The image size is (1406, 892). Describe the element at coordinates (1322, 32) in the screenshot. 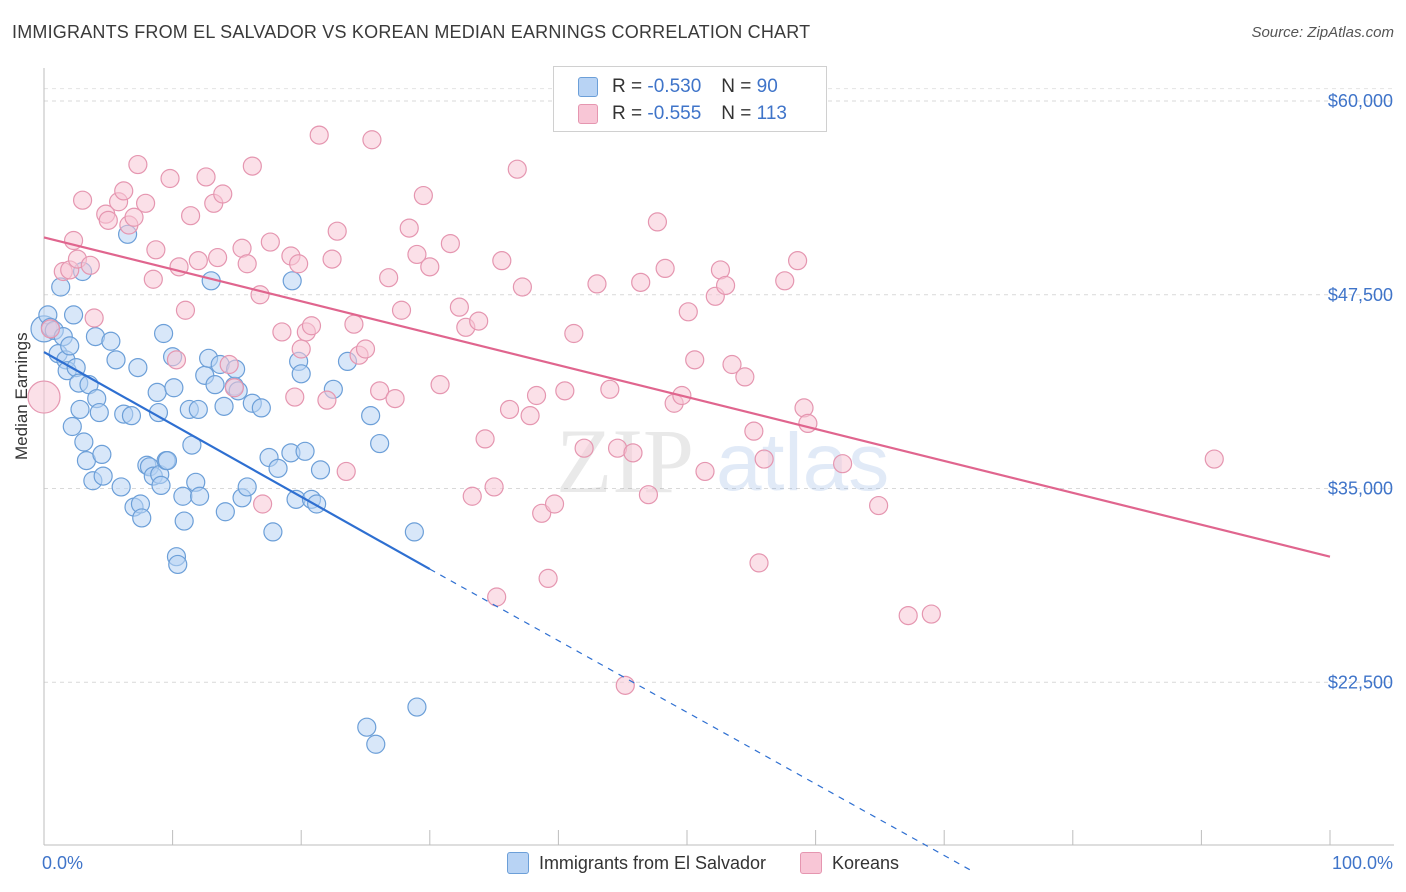

I see `source-label: Source: ZipAtlas.com` at that location.